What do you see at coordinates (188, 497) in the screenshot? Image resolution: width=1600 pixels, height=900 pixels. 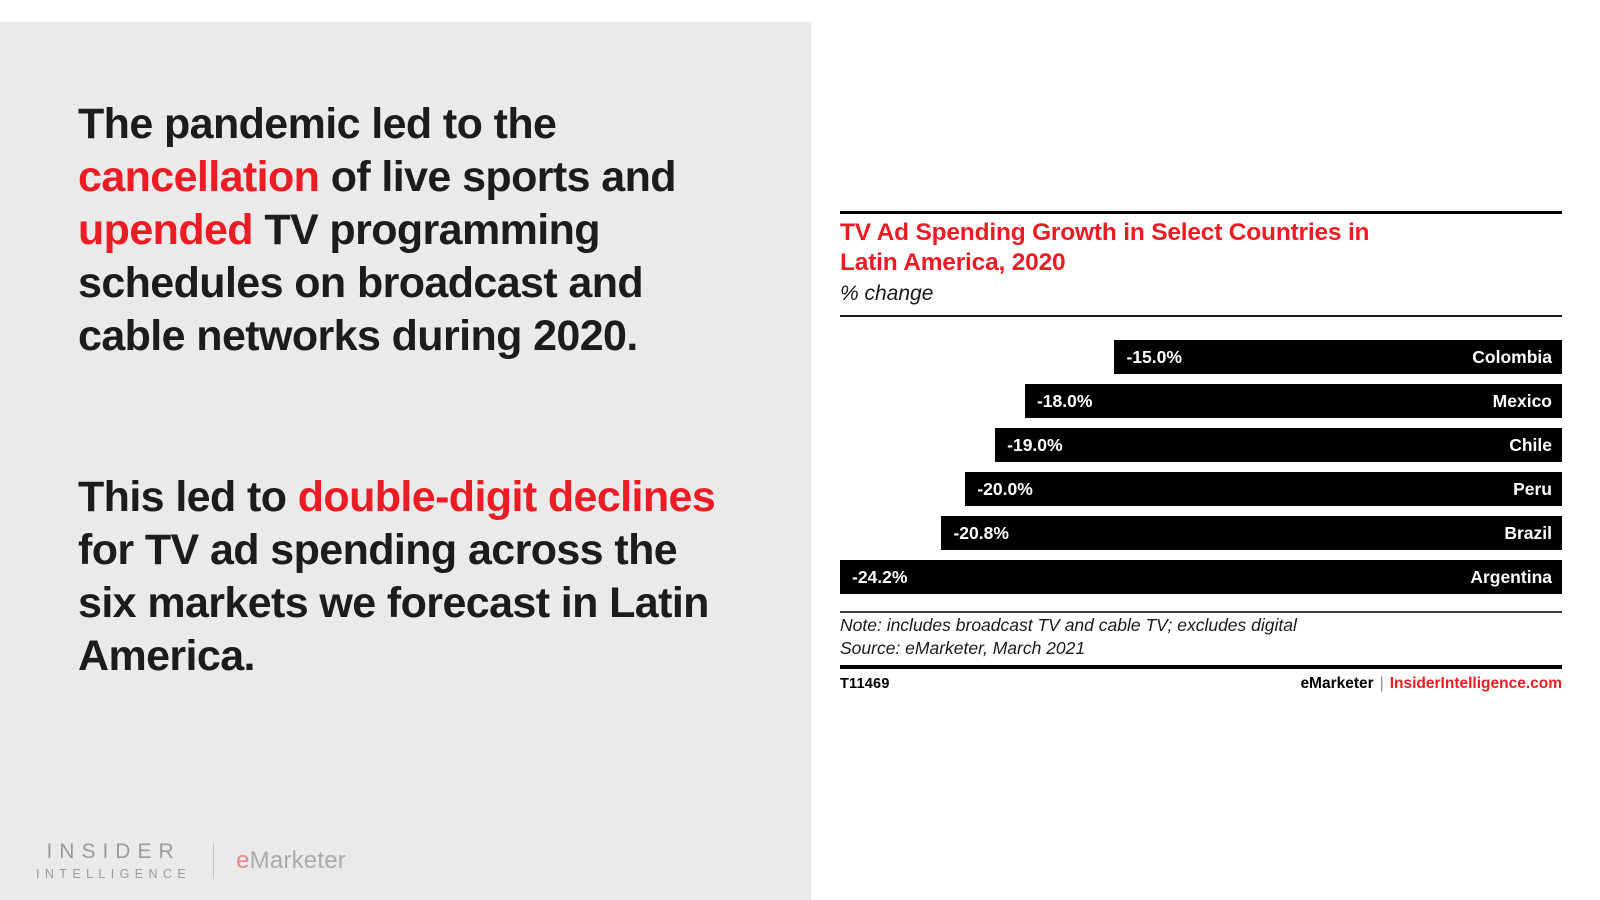 I see `body-text: This led to` at bounding box center [188, 497].